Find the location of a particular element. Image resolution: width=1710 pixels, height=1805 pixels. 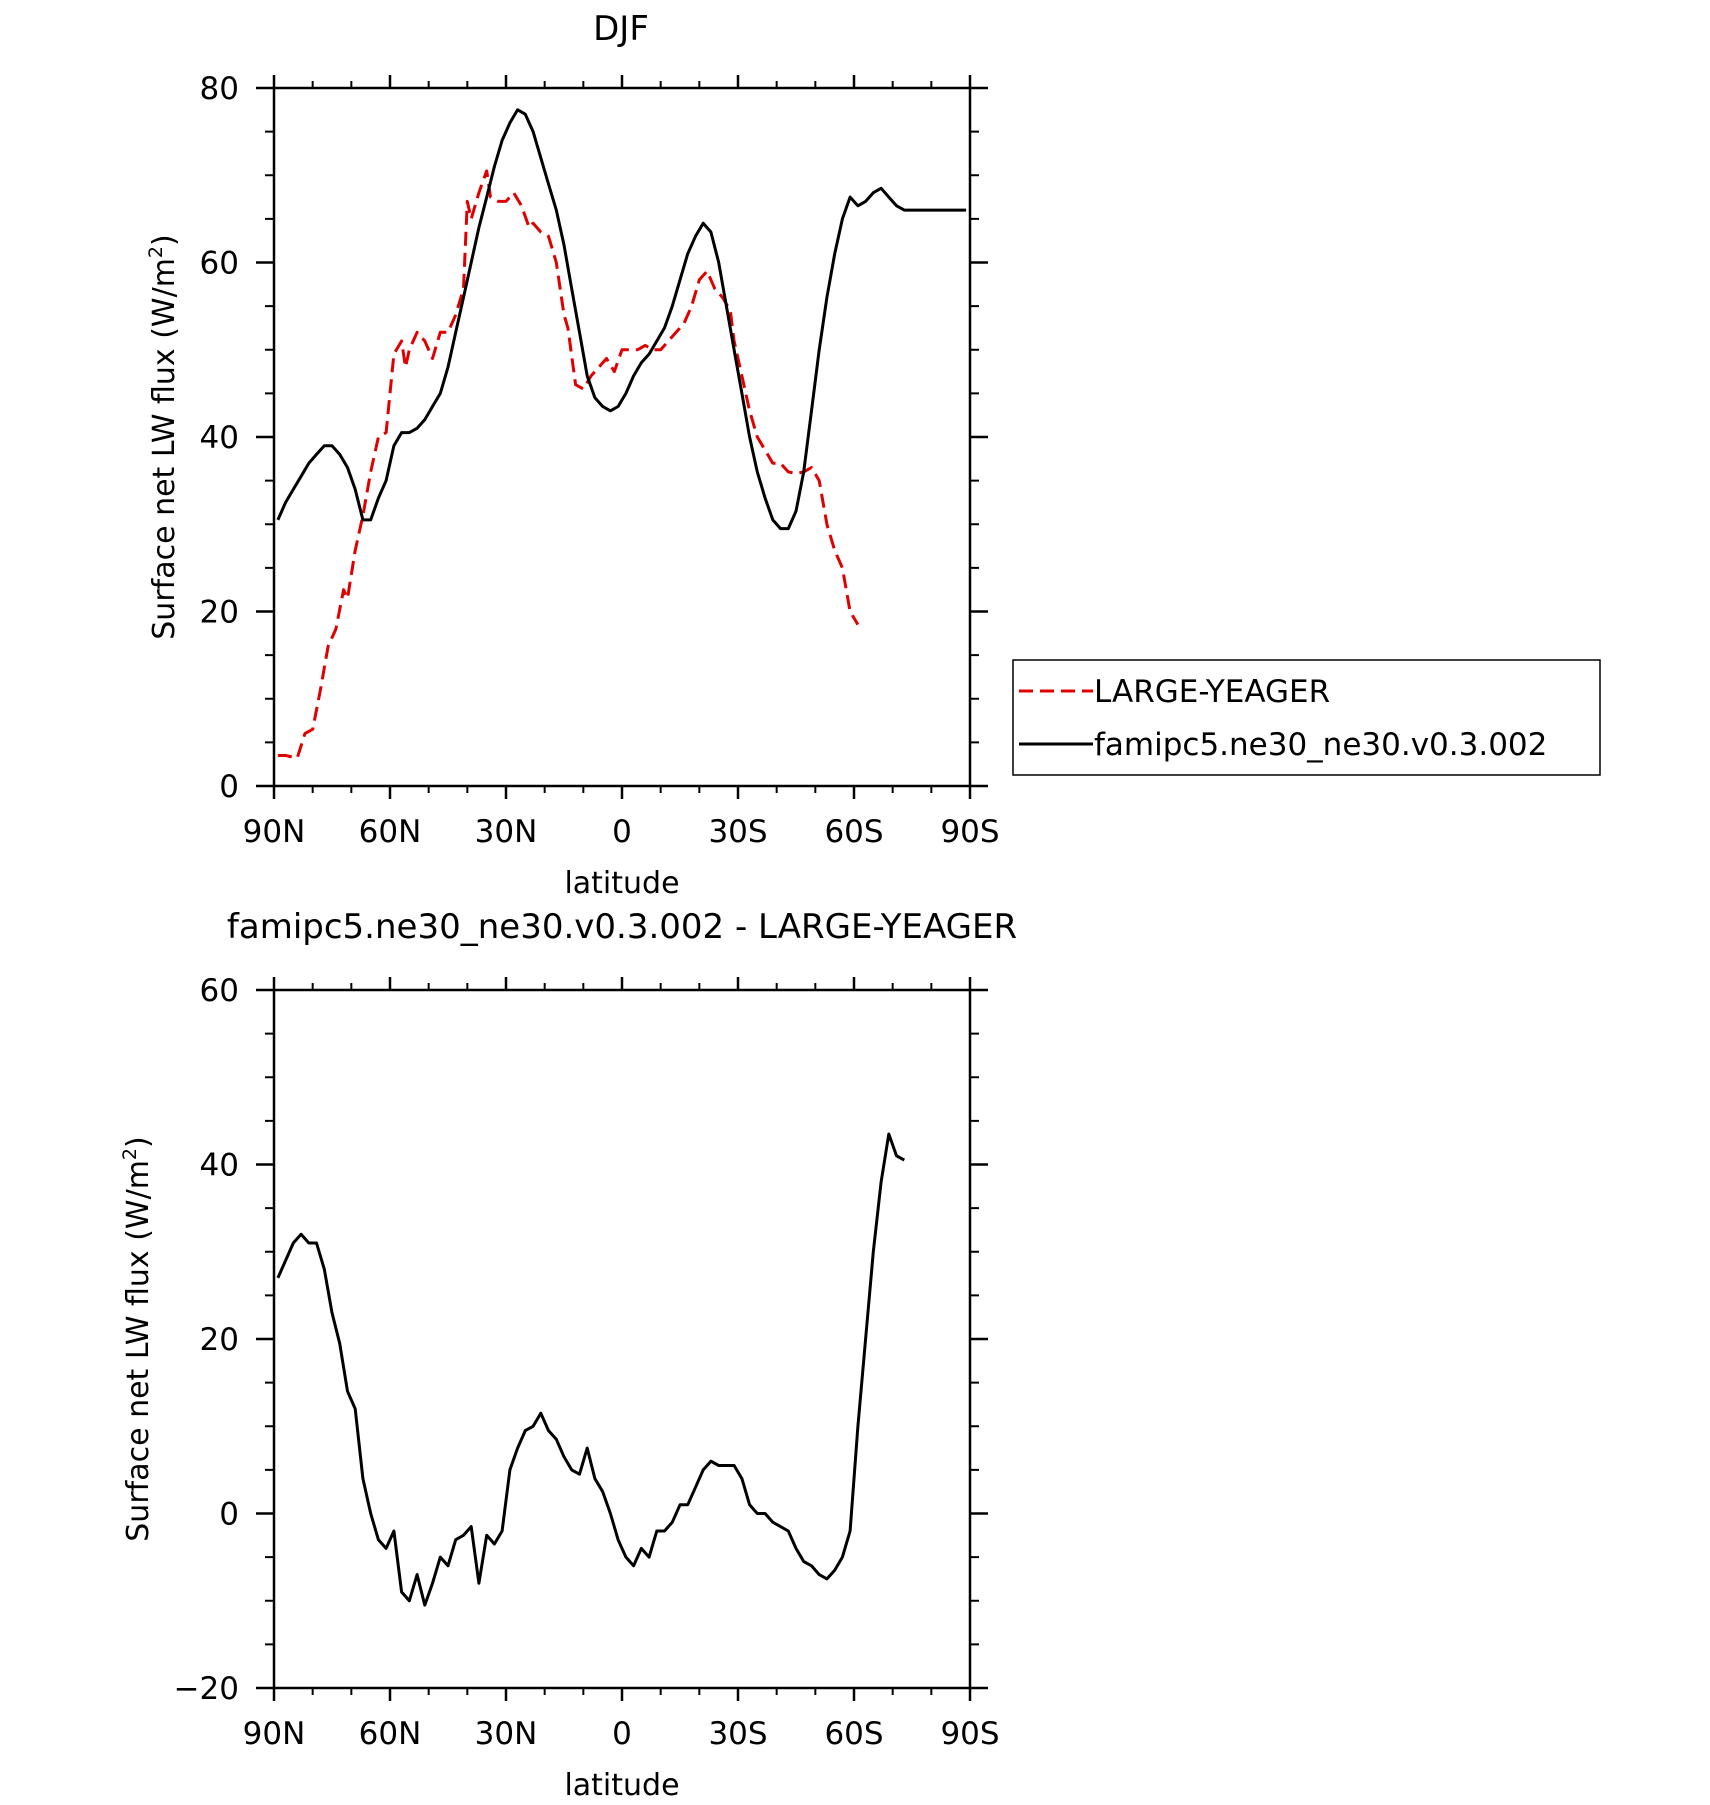

bottom-y-tick-label: −20 is located at coordinates (206, 1689).